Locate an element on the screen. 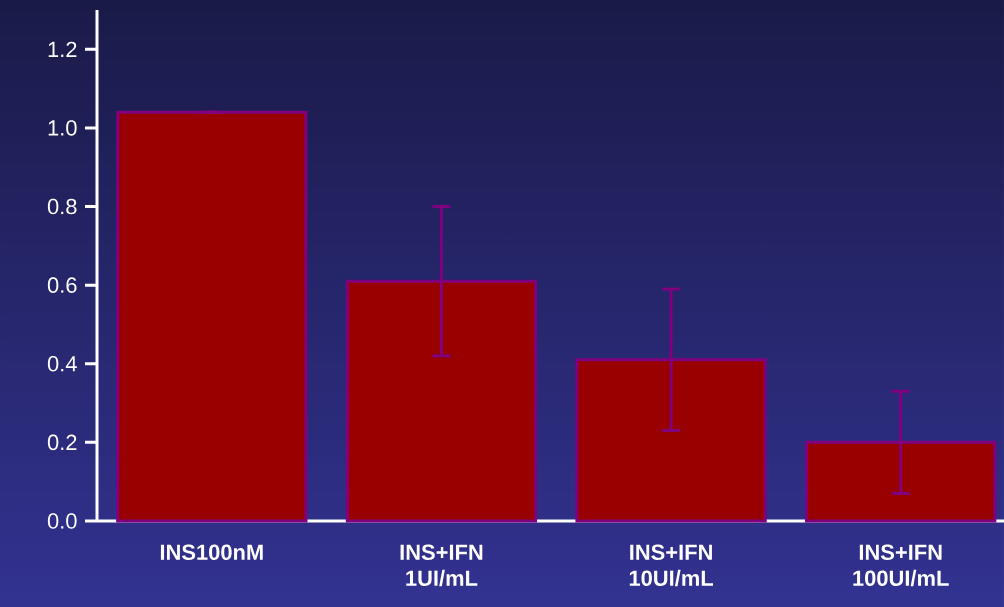  x-tick-label: INS+IFN 1UI/mL is located at coordinates (441, 565).